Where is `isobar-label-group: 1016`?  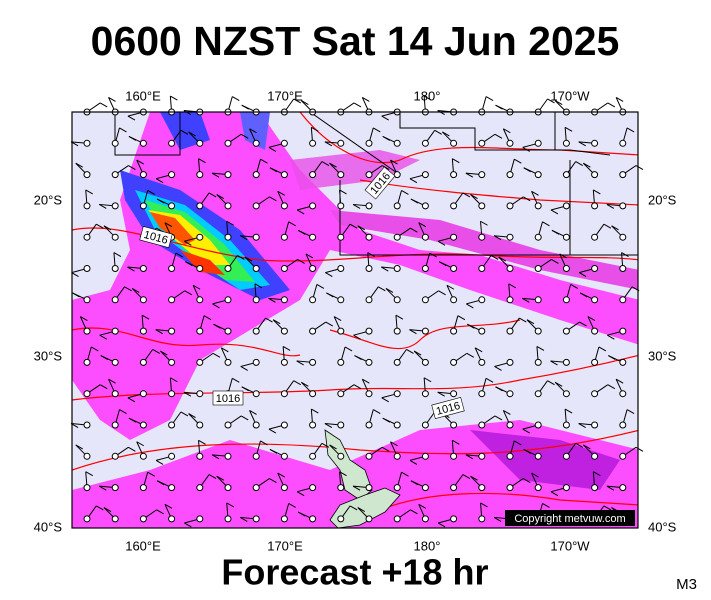
isobar-label-group: 1016 is located at coordinates (228, 398).